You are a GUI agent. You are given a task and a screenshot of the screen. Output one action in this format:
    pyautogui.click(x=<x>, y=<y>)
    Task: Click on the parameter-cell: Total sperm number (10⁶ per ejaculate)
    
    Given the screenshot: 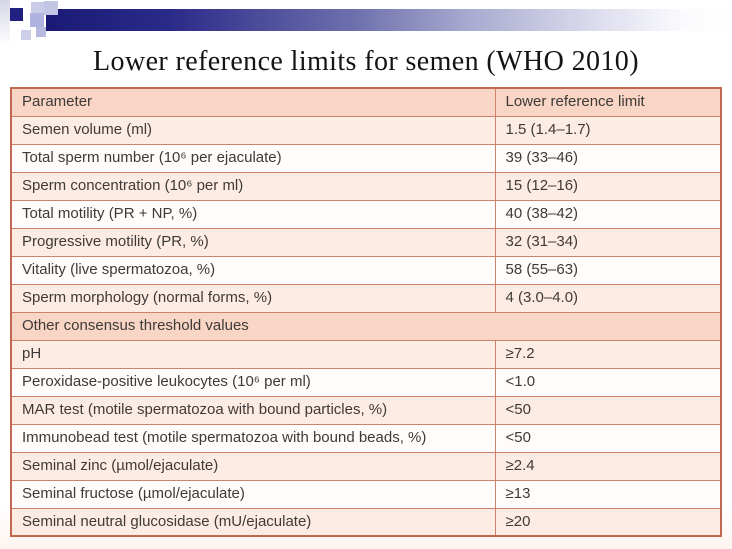 What is the action you would take?
    pyautogui.click(x=253, y=158)
    